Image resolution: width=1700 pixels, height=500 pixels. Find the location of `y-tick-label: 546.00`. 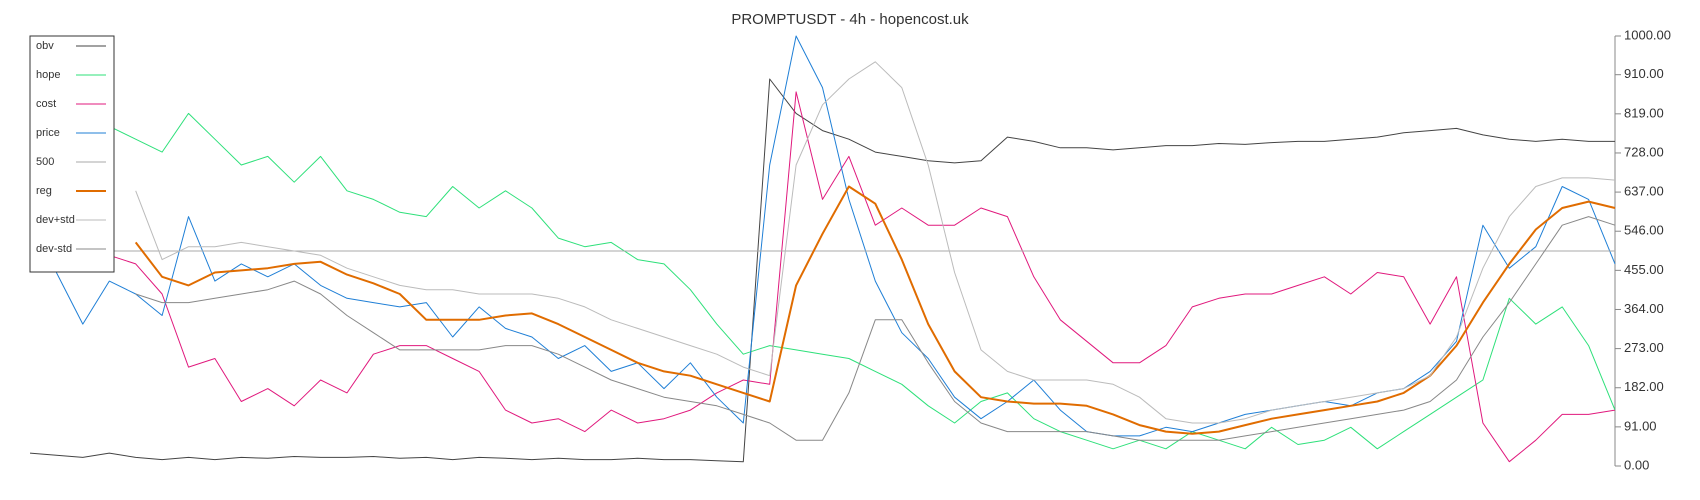

y-tick-label: 546.00 is located at coordinates (1644, 230).